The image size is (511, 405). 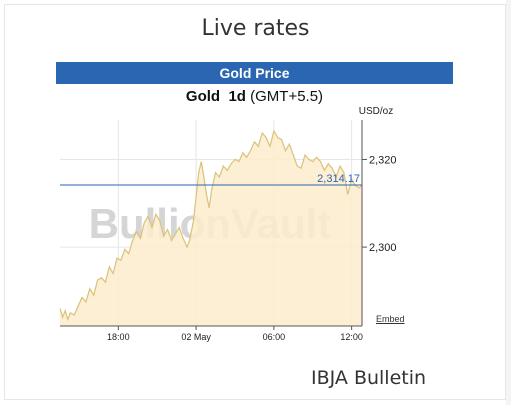 I want to click on subtitle-metal: Gold, so click(x=203, y=96).